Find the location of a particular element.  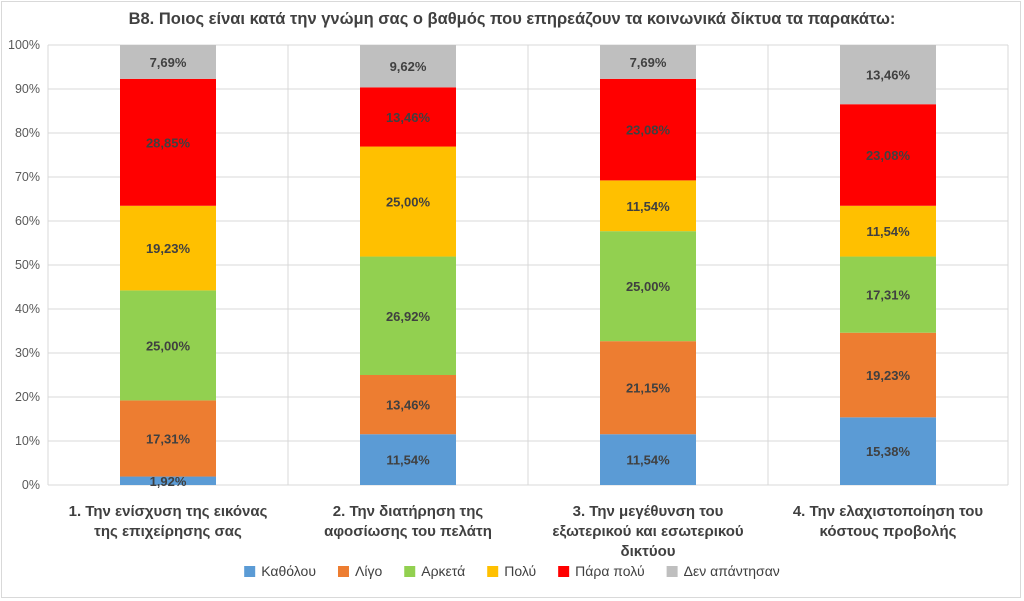

data-label: 26,92% is located at coordinates (408, 316).